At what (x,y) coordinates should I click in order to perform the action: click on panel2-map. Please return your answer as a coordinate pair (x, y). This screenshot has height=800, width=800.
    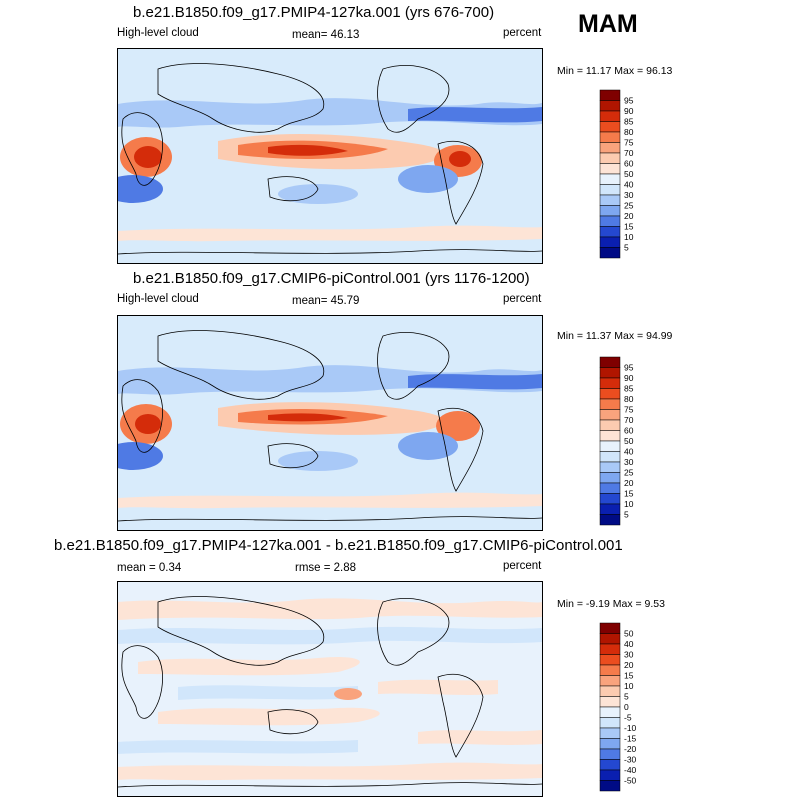
    Looking at the image, I should click on (330, 423).